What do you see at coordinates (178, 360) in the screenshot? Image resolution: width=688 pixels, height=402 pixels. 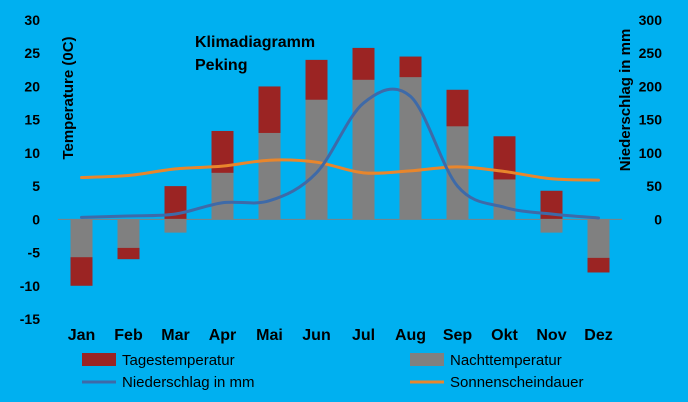 I see `legend-label: Tagestemperatur` at bounding box center [178, 360].